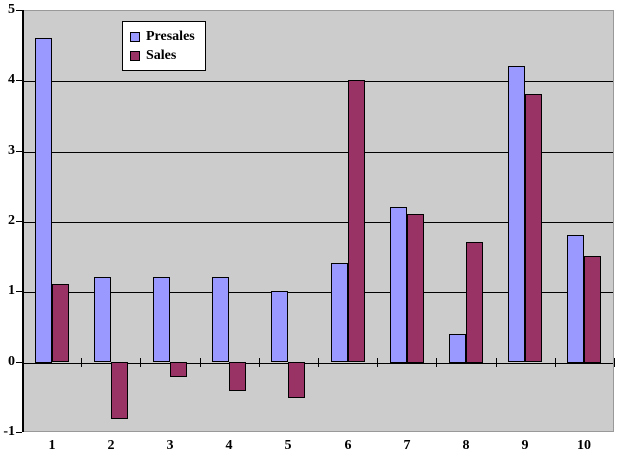 Image resolution: width=622 pixels, height=463 pixels. Describe the element at coordinates (11, 79) in the screenshot. I see `y-axis-tick-label: 4` at that location.